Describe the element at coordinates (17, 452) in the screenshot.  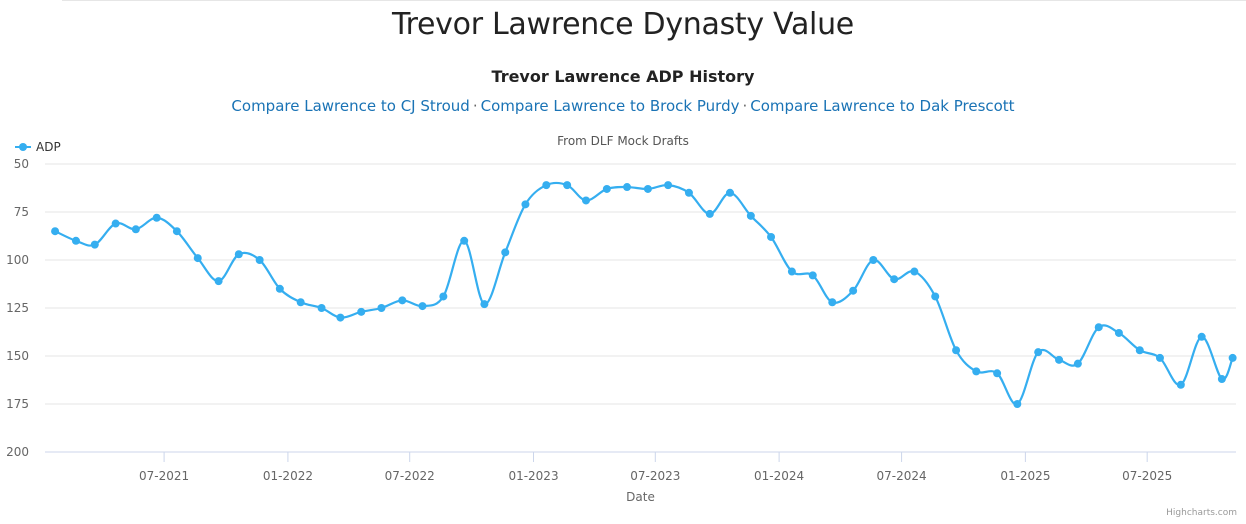
I see `y-tick-label: 200` at that location.